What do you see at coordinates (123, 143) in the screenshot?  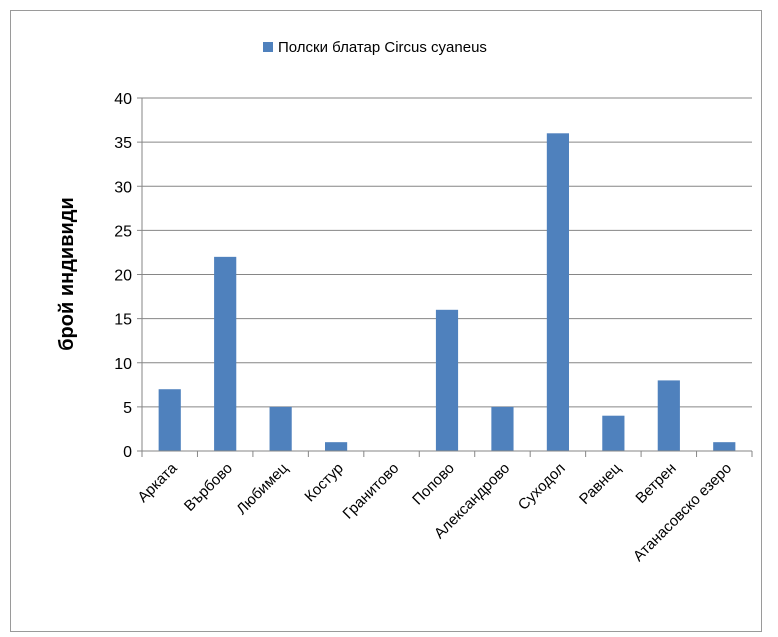 I see `y-tick-label: 35` at bounding box center [123, 143].